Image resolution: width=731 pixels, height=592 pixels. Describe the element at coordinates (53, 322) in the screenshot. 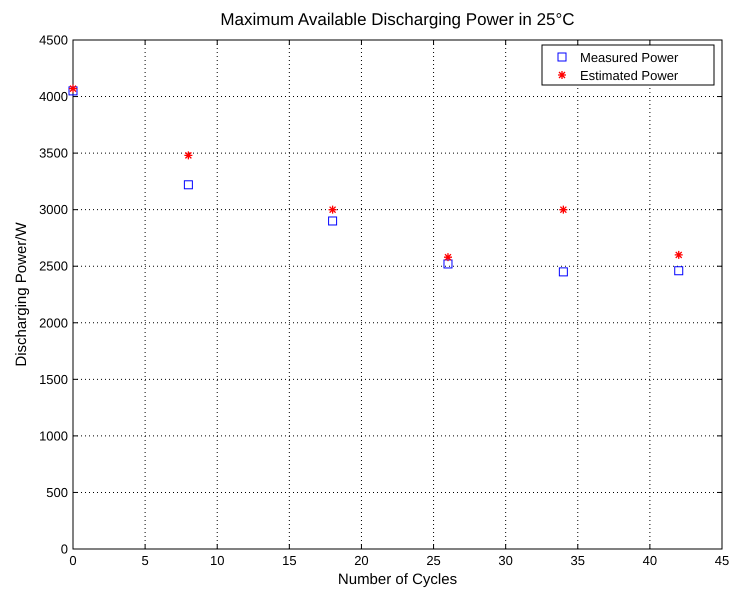

I see `y-tick-label: 2000` at that location.